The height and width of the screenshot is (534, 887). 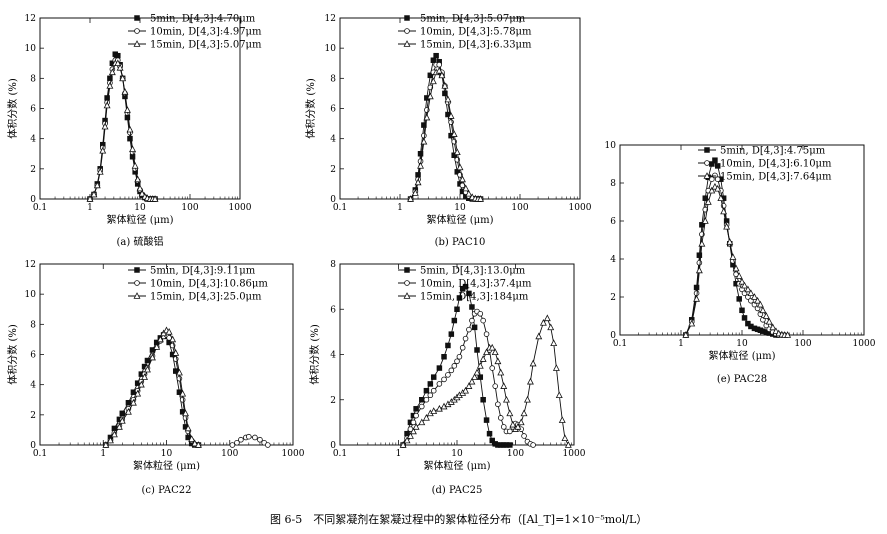 I want to click on legend-entry: 10min, D[4,3]:5.78μm, so click(x=465, y=32).